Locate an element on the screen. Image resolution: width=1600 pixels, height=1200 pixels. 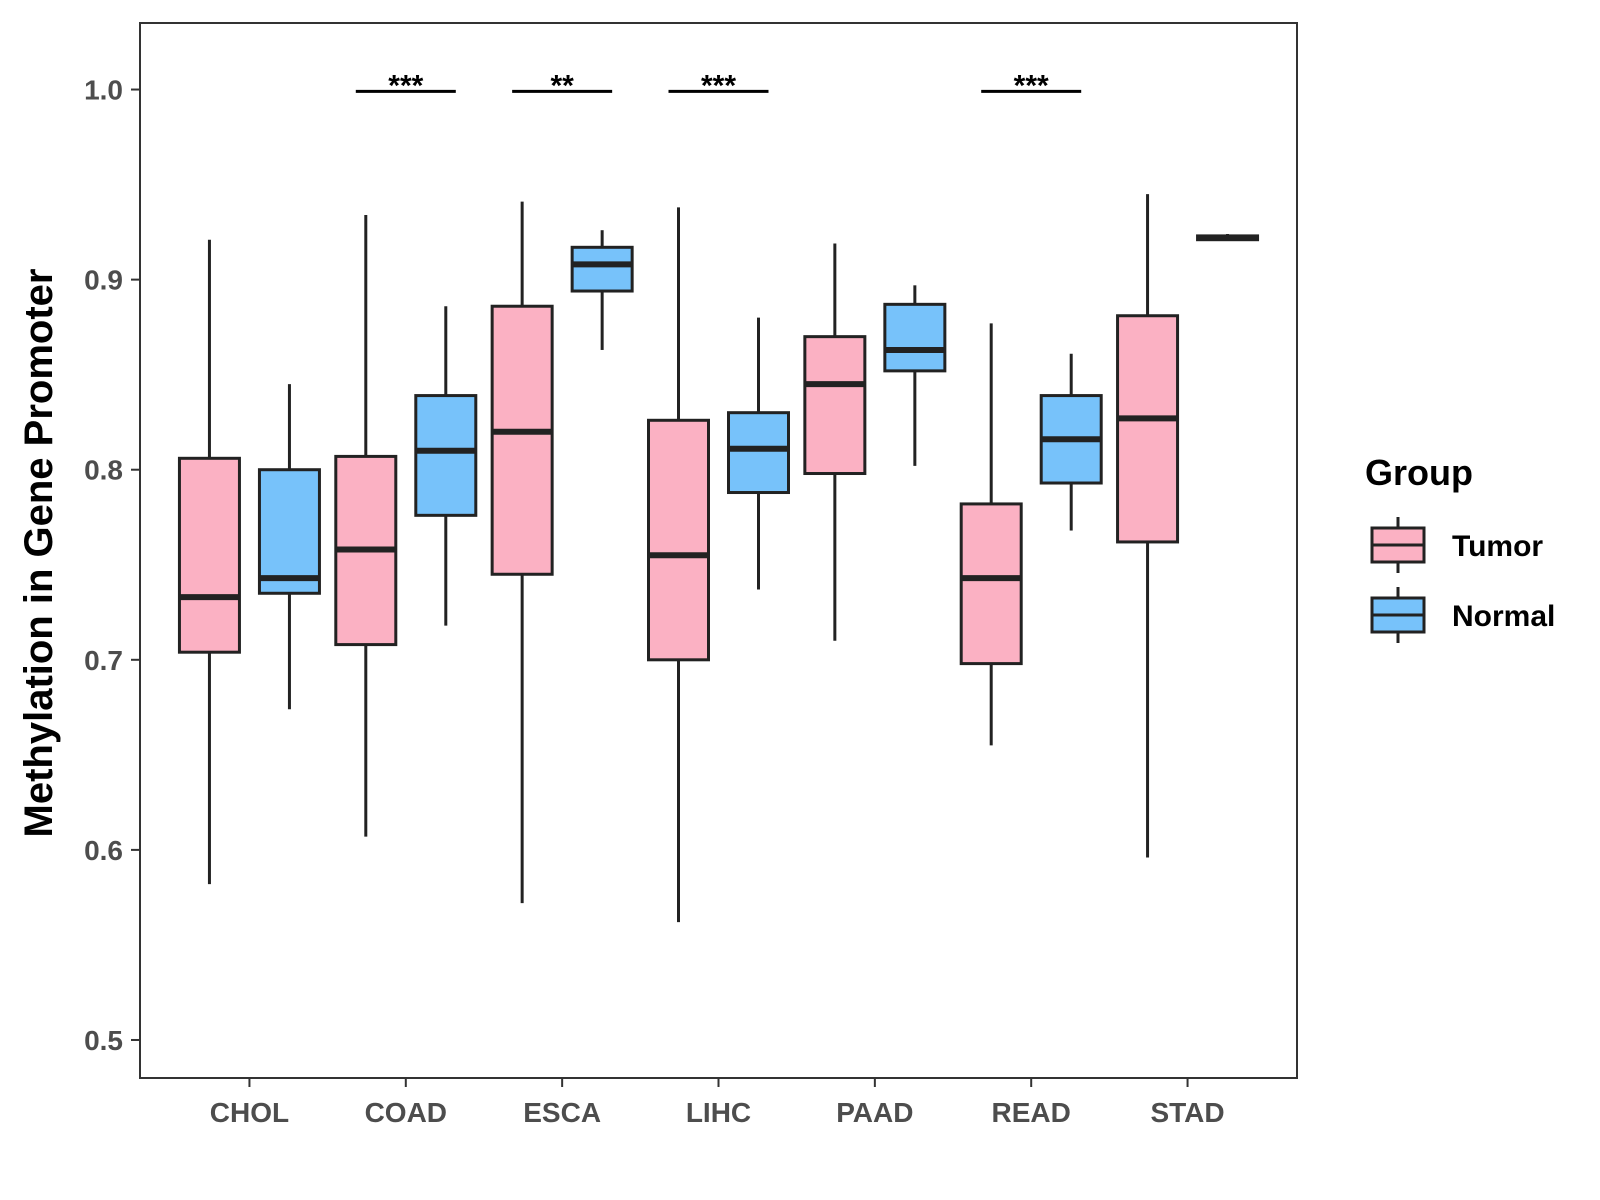
significance-lihc: *** is located at coordinates (718, 85).